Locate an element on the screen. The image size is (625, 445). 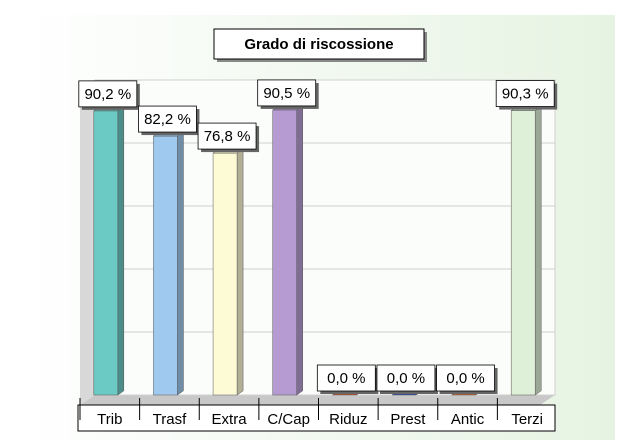
title-box is located at coordinates (319, 44).